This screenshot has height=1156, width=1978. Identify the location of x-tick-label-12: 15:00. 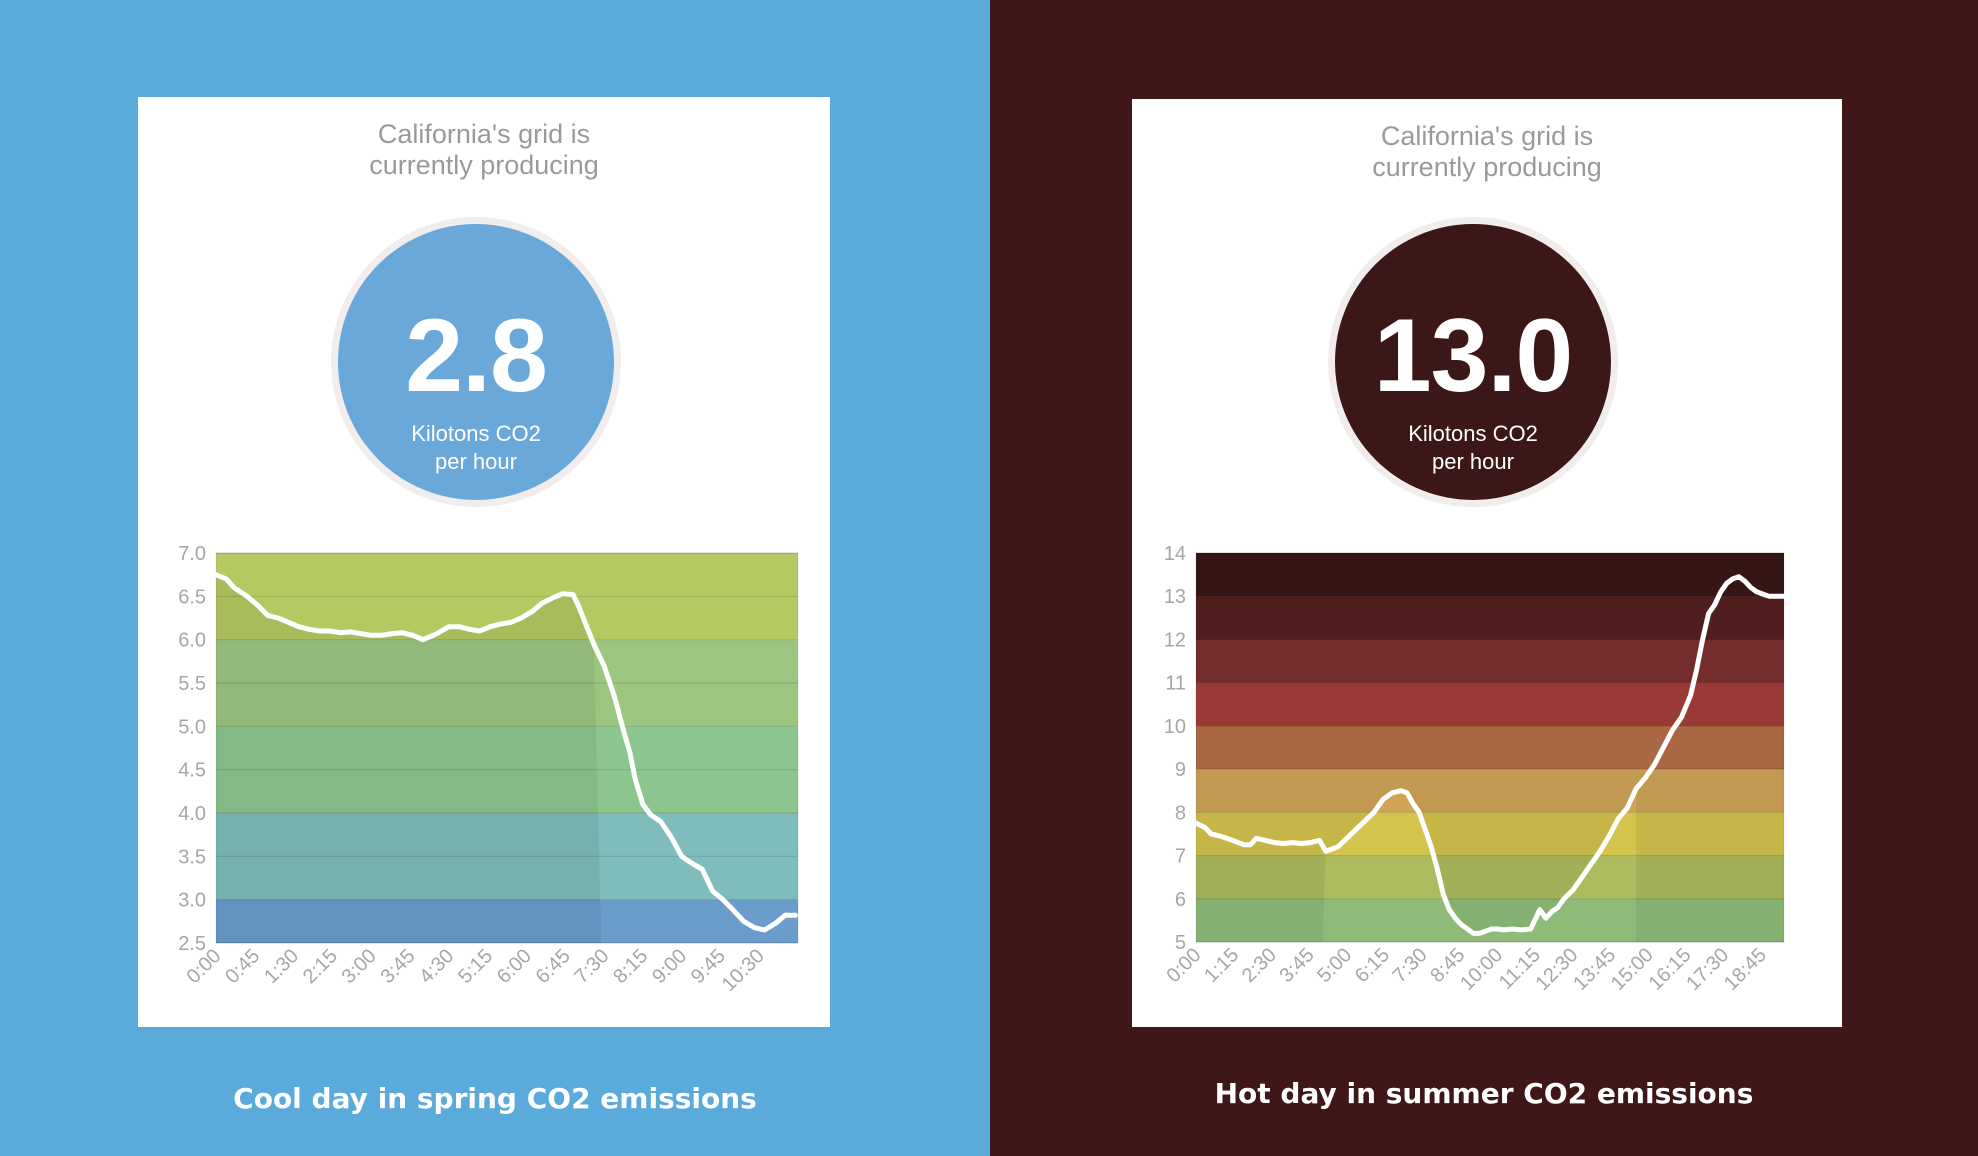
(1632, 969).